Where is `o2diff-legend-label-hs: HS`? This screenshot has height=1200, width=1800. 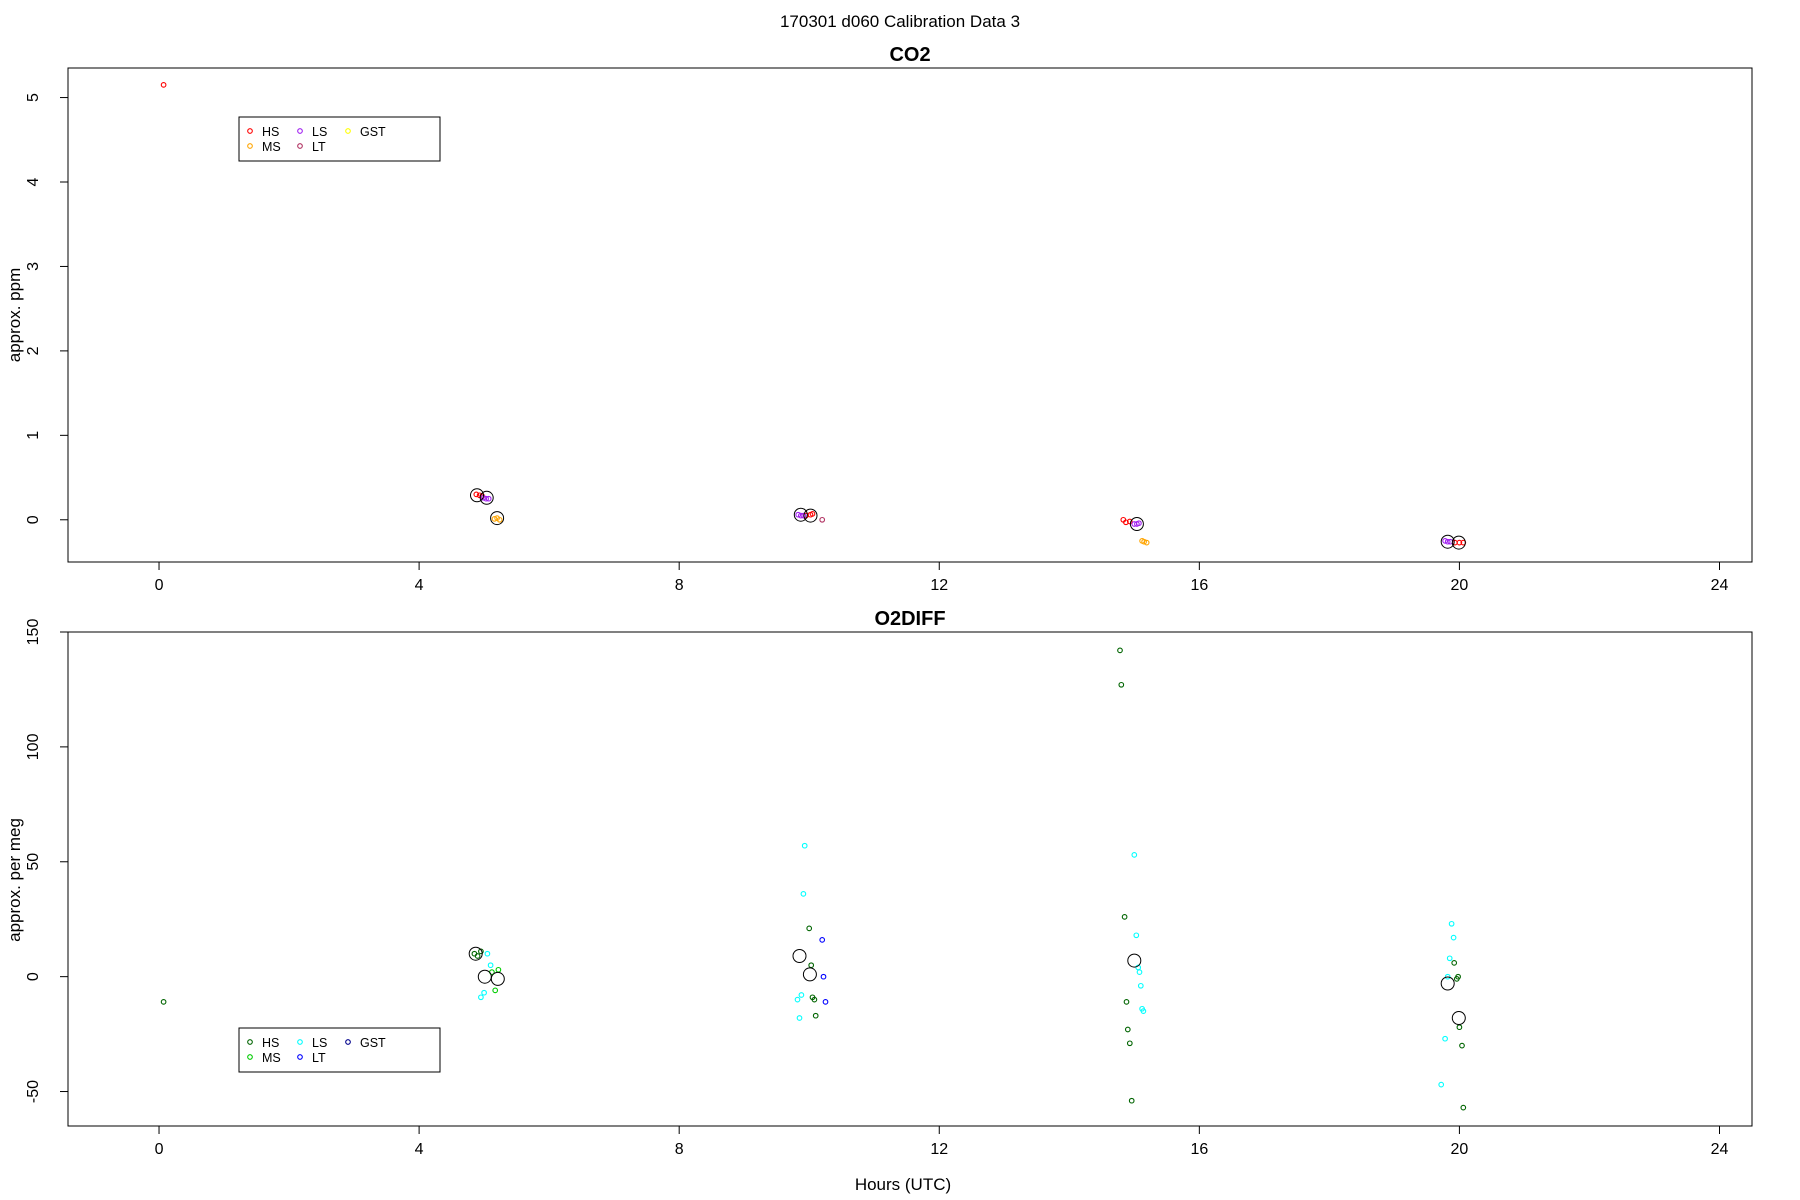 o2diff-legend-label-hs: HS is located at coordinates (270, 1043).